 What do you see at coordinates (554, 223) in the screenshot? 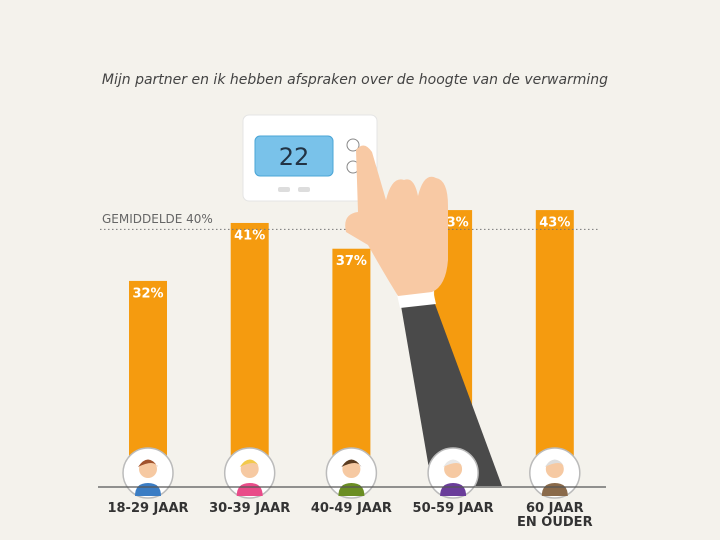
I see `value-label: 43%` at bounding box center [554, 223].